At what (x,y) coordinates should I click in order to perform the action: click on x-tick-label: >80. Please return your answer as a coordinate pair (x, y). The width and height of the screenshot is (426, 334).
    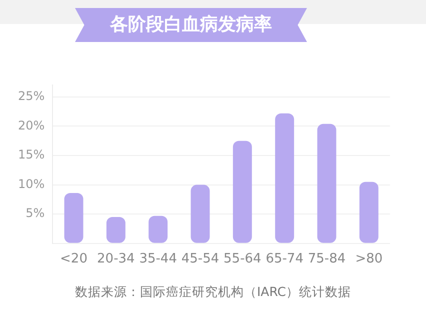
    Looking at the image, I should click on (369, 259).